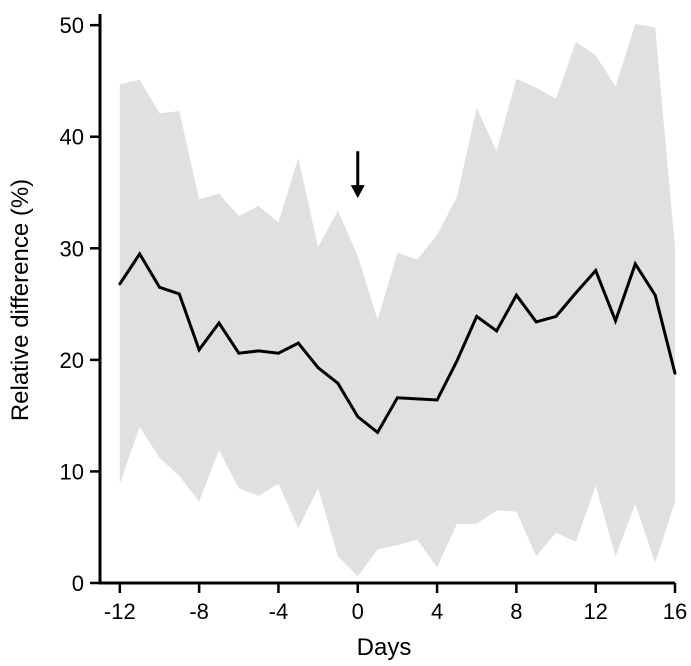  Describe the element at coordinates (72, 360) in the screenshot. I see `y-tick-label: 20` at that location.